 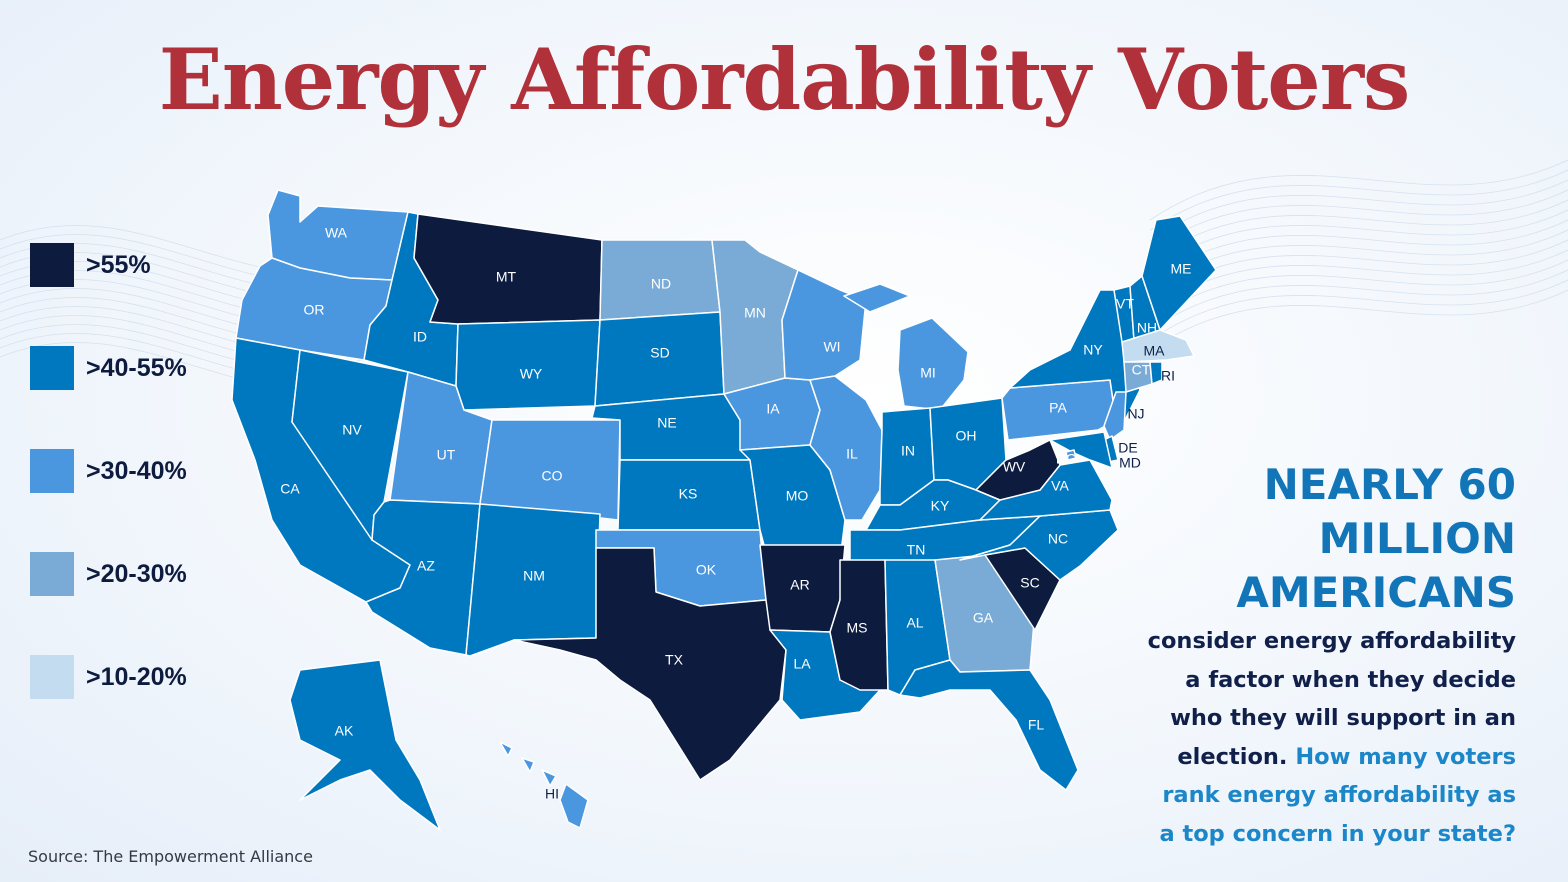 I want to click on state-label-md: MD, so click(x=1130, y=463).